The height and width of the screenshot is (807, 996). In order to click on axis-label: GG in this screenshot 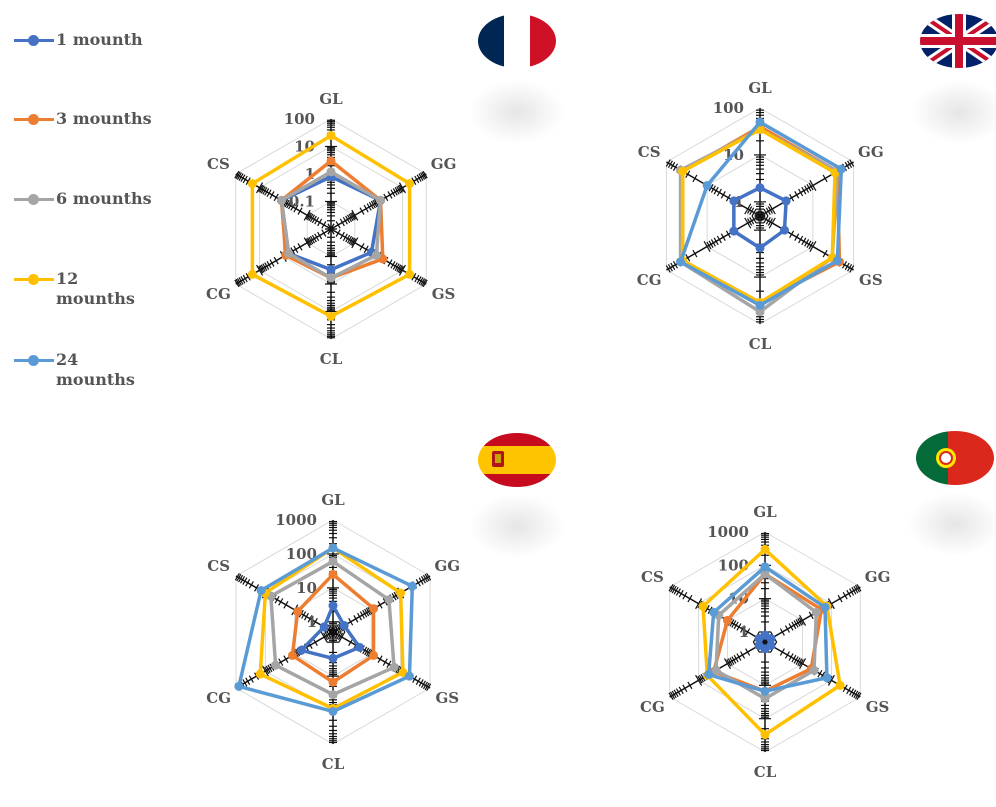, I will do `click(871, 152)`.